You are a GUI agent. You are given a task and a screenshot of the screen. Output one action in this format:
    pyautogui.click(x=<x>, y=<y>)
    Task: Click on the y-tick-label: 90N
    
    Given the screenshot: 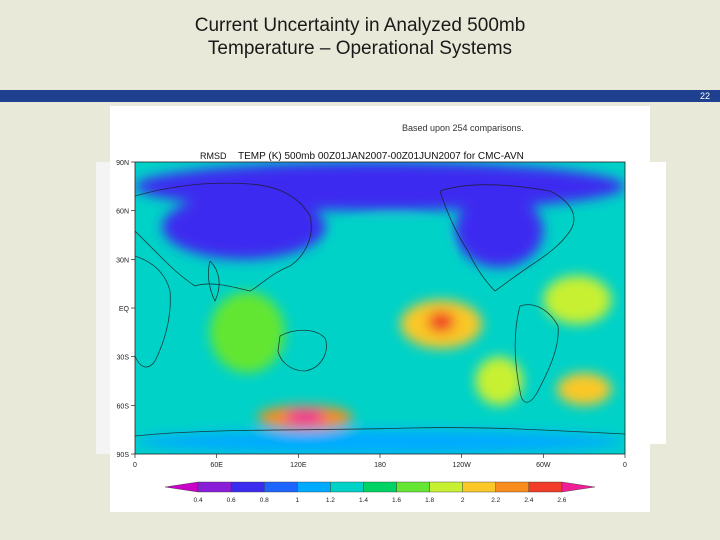 What is the action you would take?
    pyautogui.click(x=122, y=163)
    